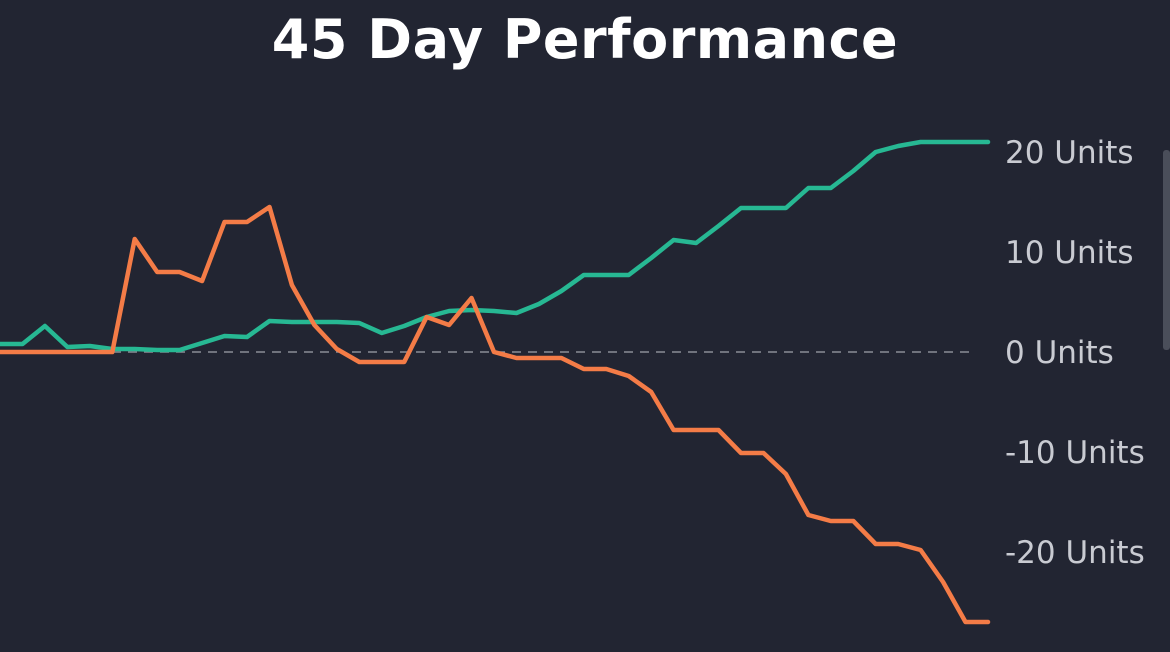 This screenshot has height=652, width=1170. I want to click on y-tick-label: 10 Units, so click(1069, 253).